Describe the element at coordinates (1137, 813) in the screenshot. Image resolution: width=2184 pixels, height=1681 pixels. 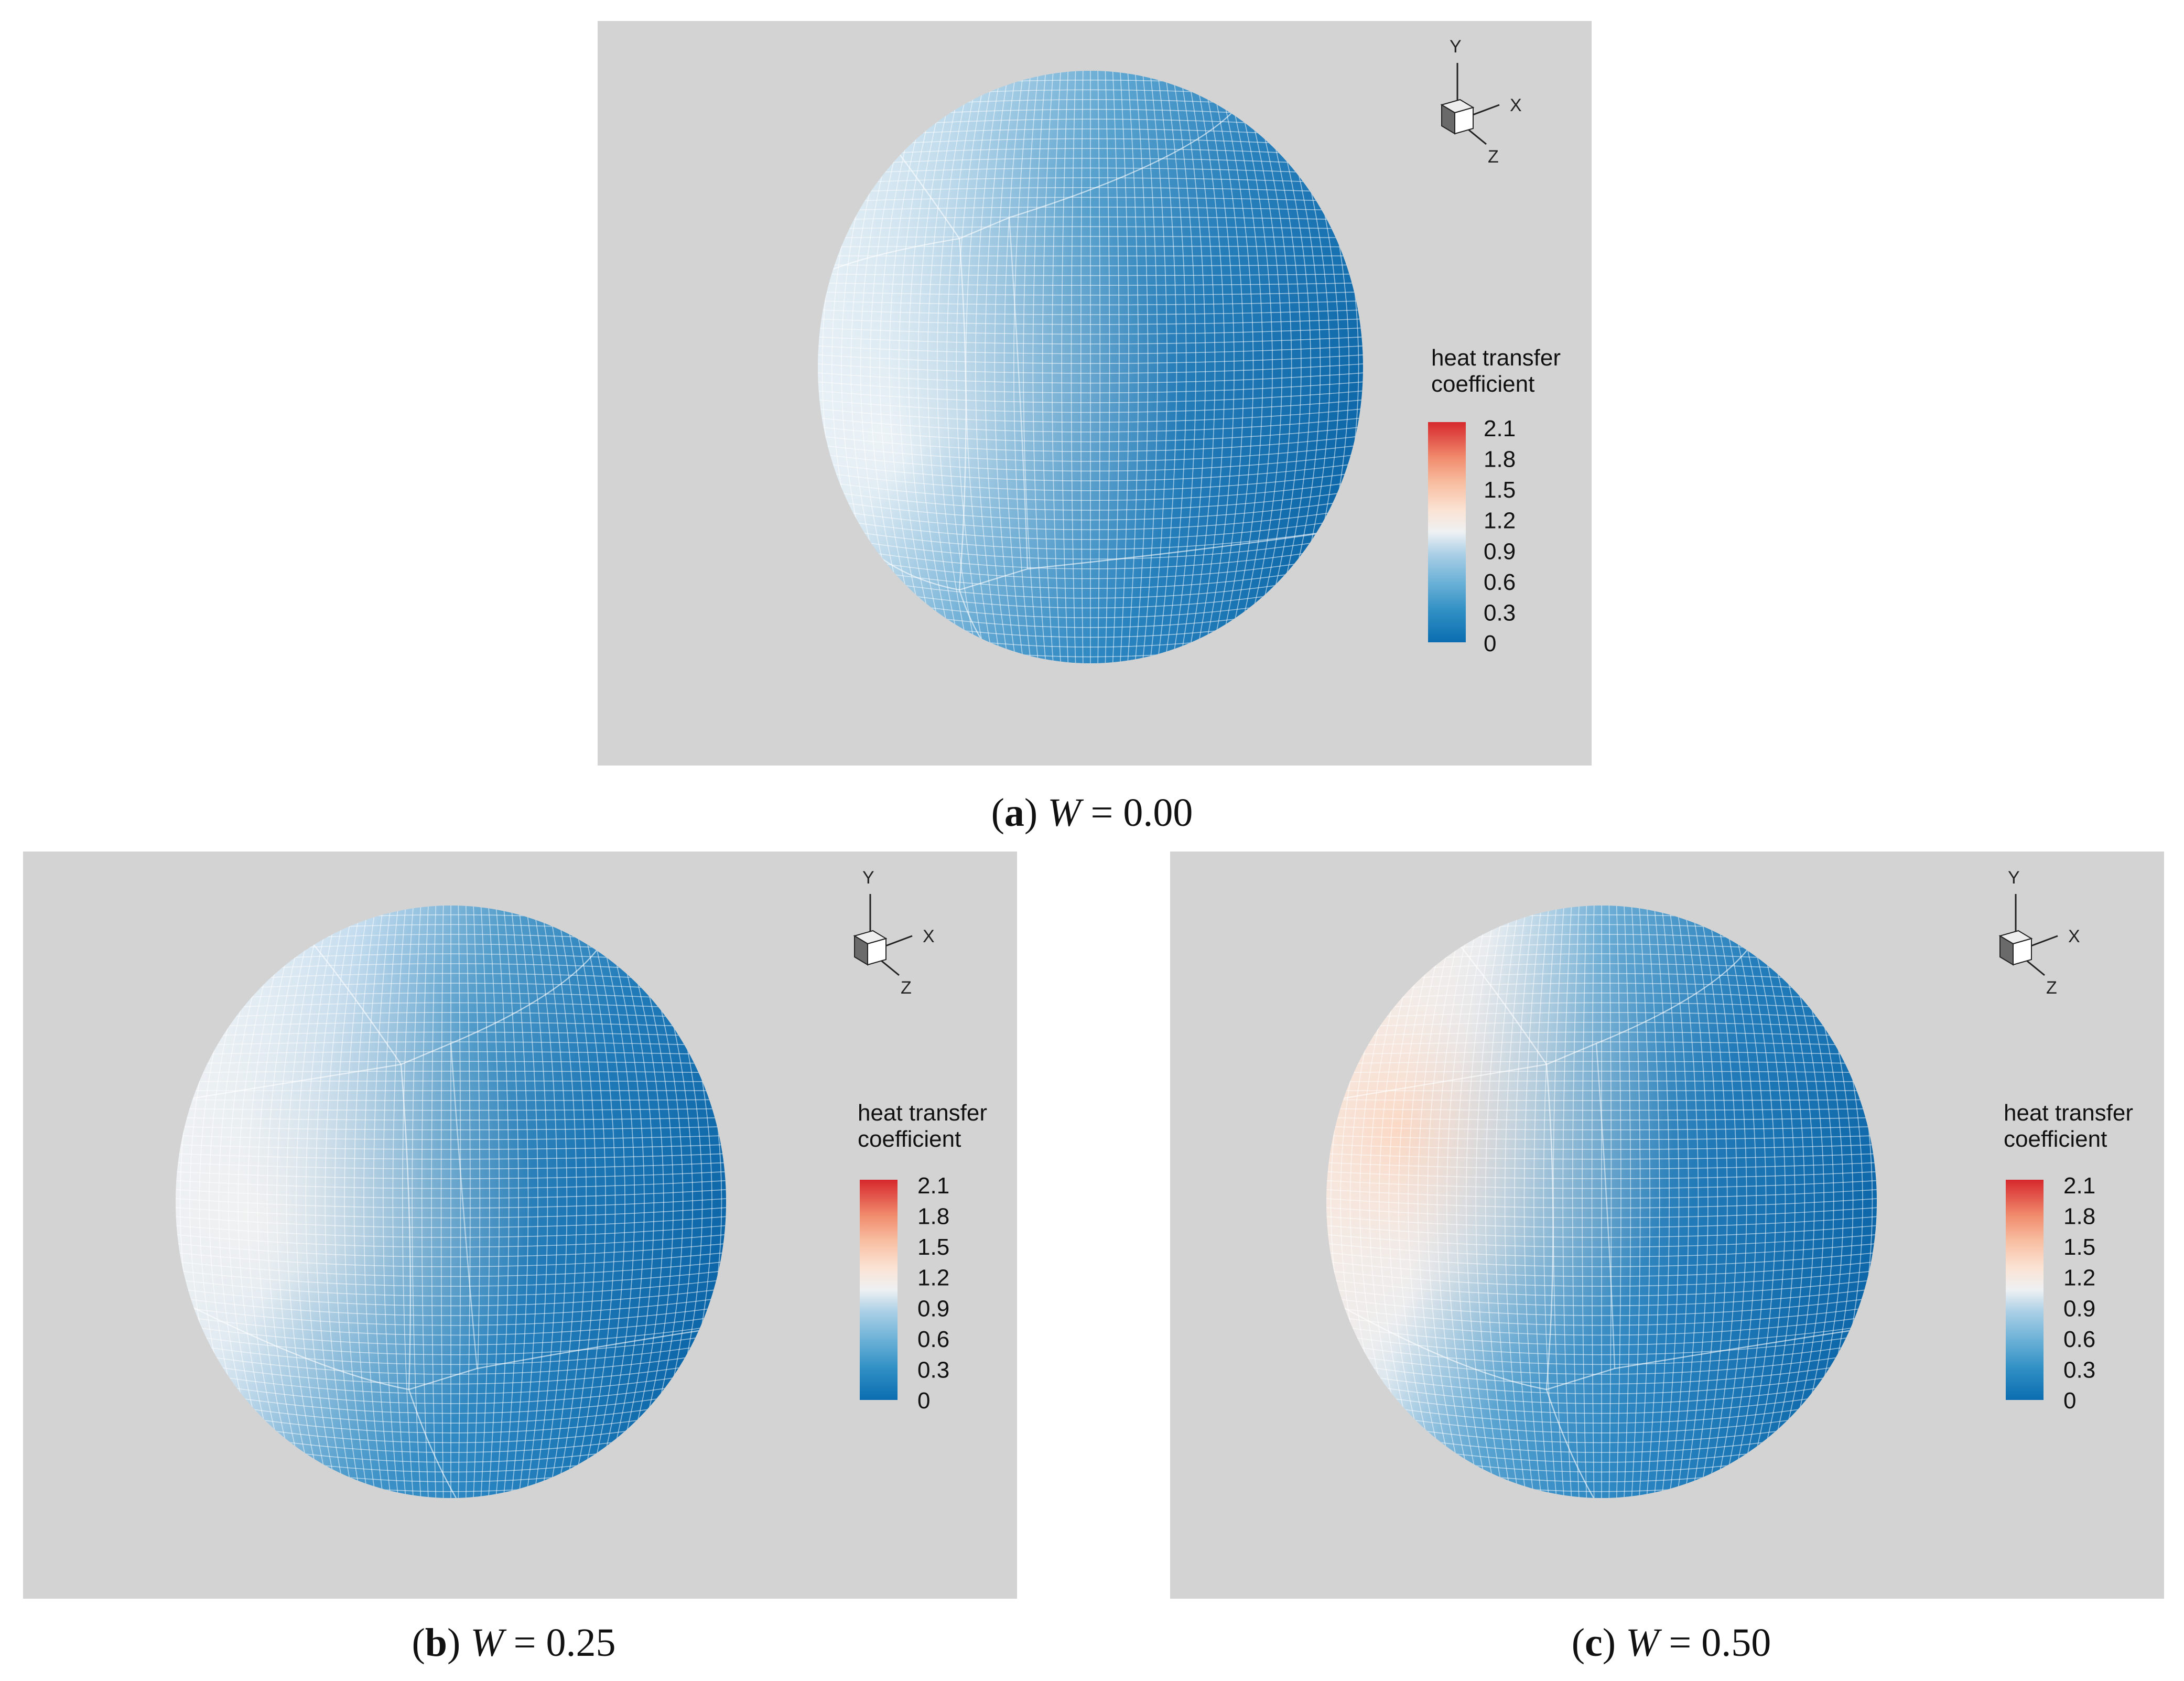
I see `caption-value: = 0.00` at that location.